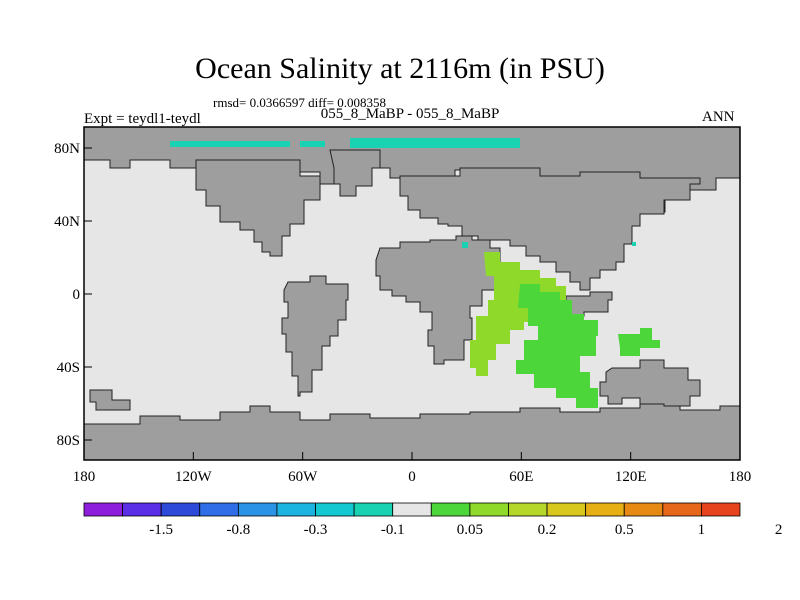 The height and width of the screenshot is (600, 800). I want to click on land-south-america, so click(315, 336).